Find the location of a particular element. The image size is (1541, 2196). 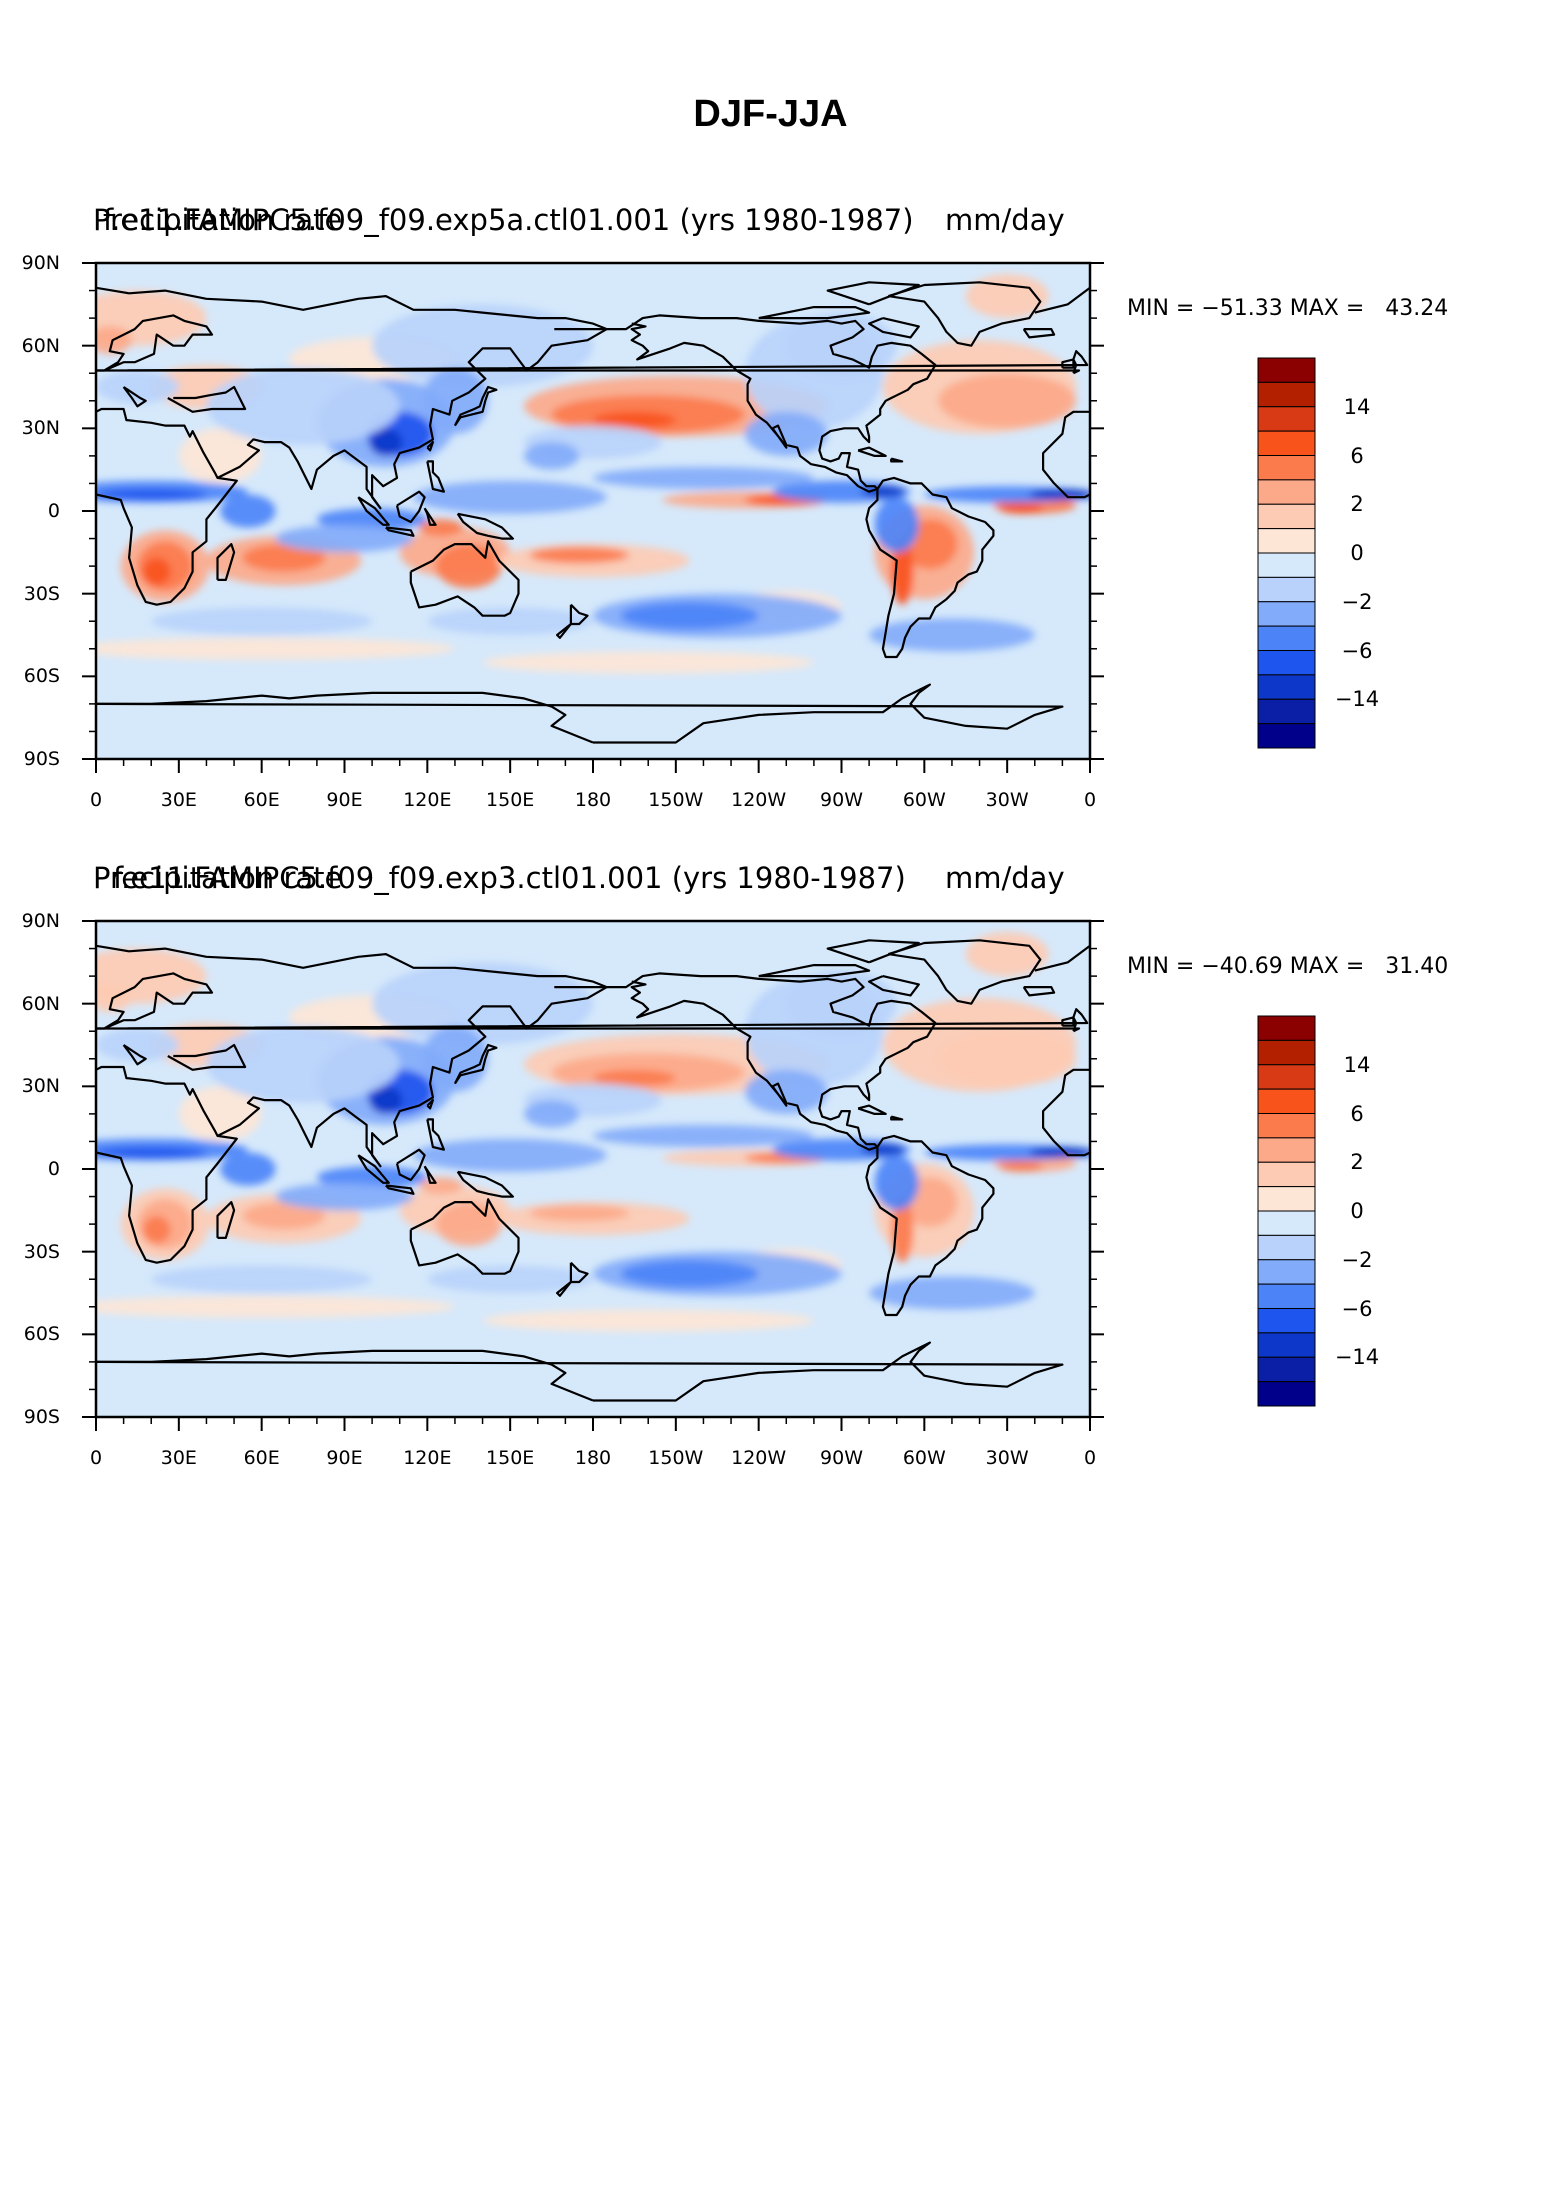

longitude-tick-label: 150E is located at coordinates (510, 1458).